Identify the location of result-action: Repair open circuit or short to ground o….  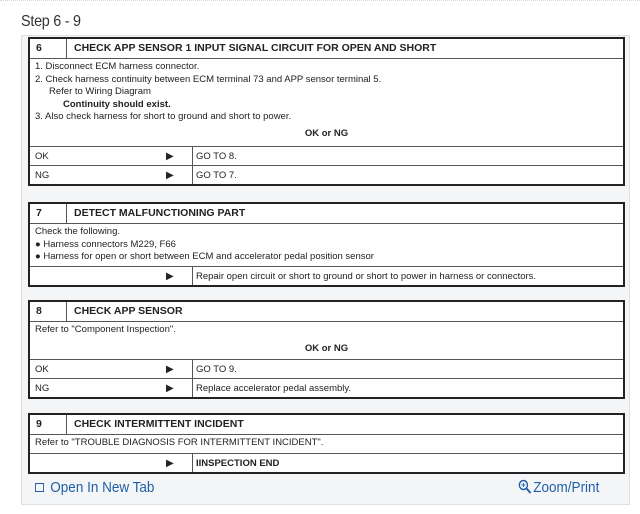
(364, 276).